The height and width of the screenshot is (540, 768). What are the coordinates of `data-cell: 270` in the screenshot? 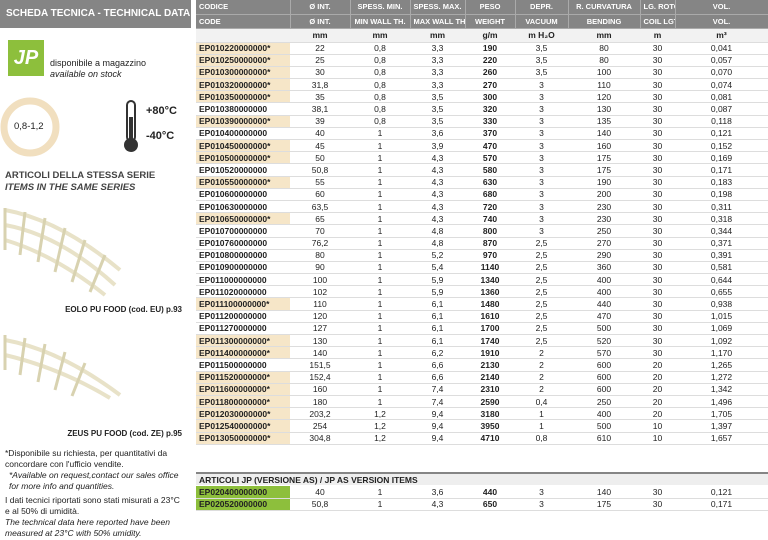 It's located at (604, 243).